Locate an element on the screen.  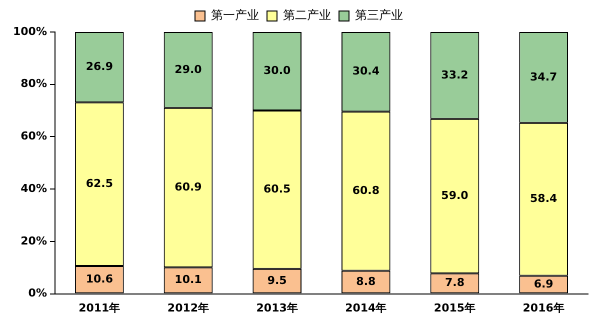
data-label: 10.6 is located at coordinates (100, 279).